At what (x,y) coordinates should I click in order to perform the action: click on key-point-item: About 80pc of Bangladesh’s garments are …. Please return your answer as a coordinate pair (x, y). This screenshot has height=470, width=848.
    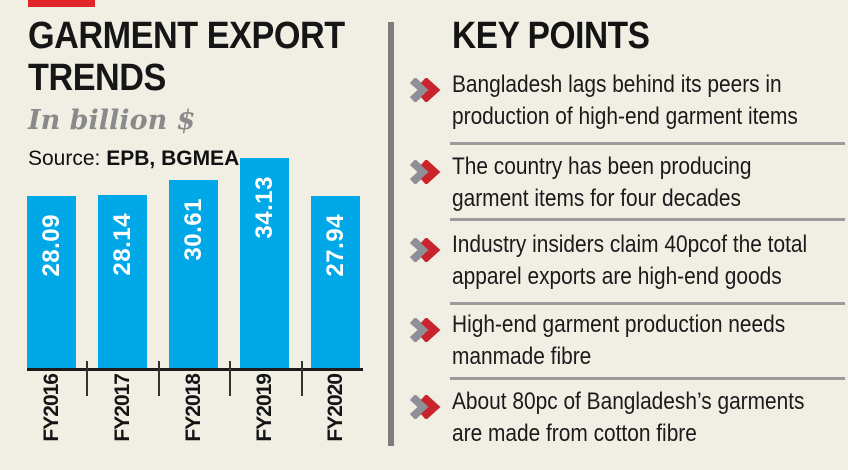
    Looking at the image, I should click on (628, 418).